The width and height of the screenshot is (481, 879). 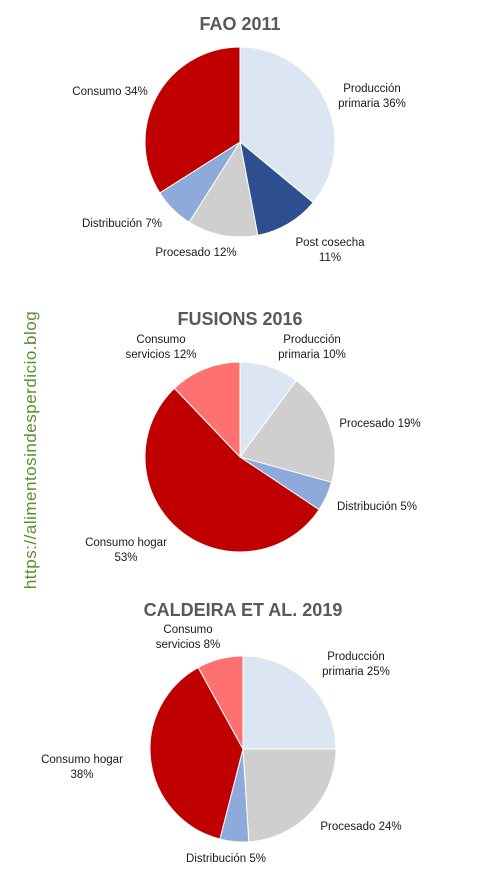 What do you see at coordinates (312, 347) in the screenshot?
I see `slice-label: Producción primaria 10%` at bounding box center [312, 347].